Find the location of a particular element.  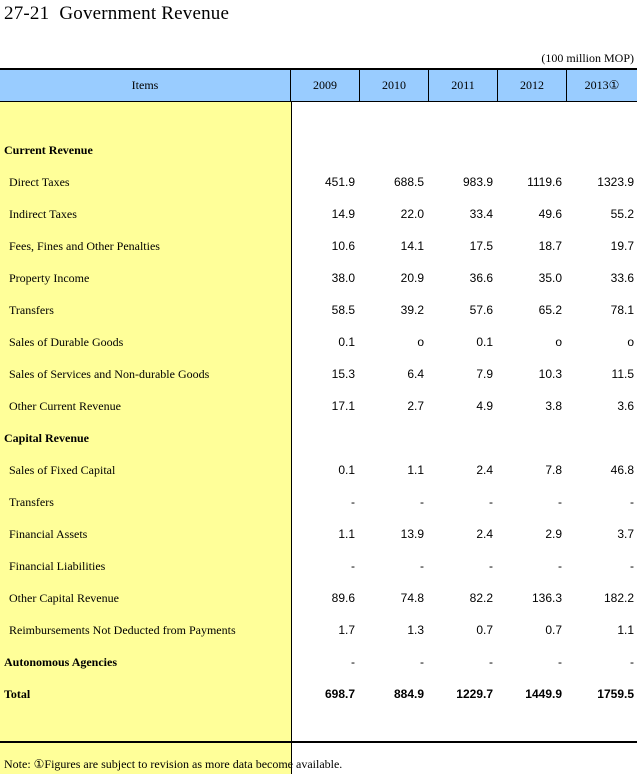

value-cell: 22.0 is located at coordinates (412, 214).